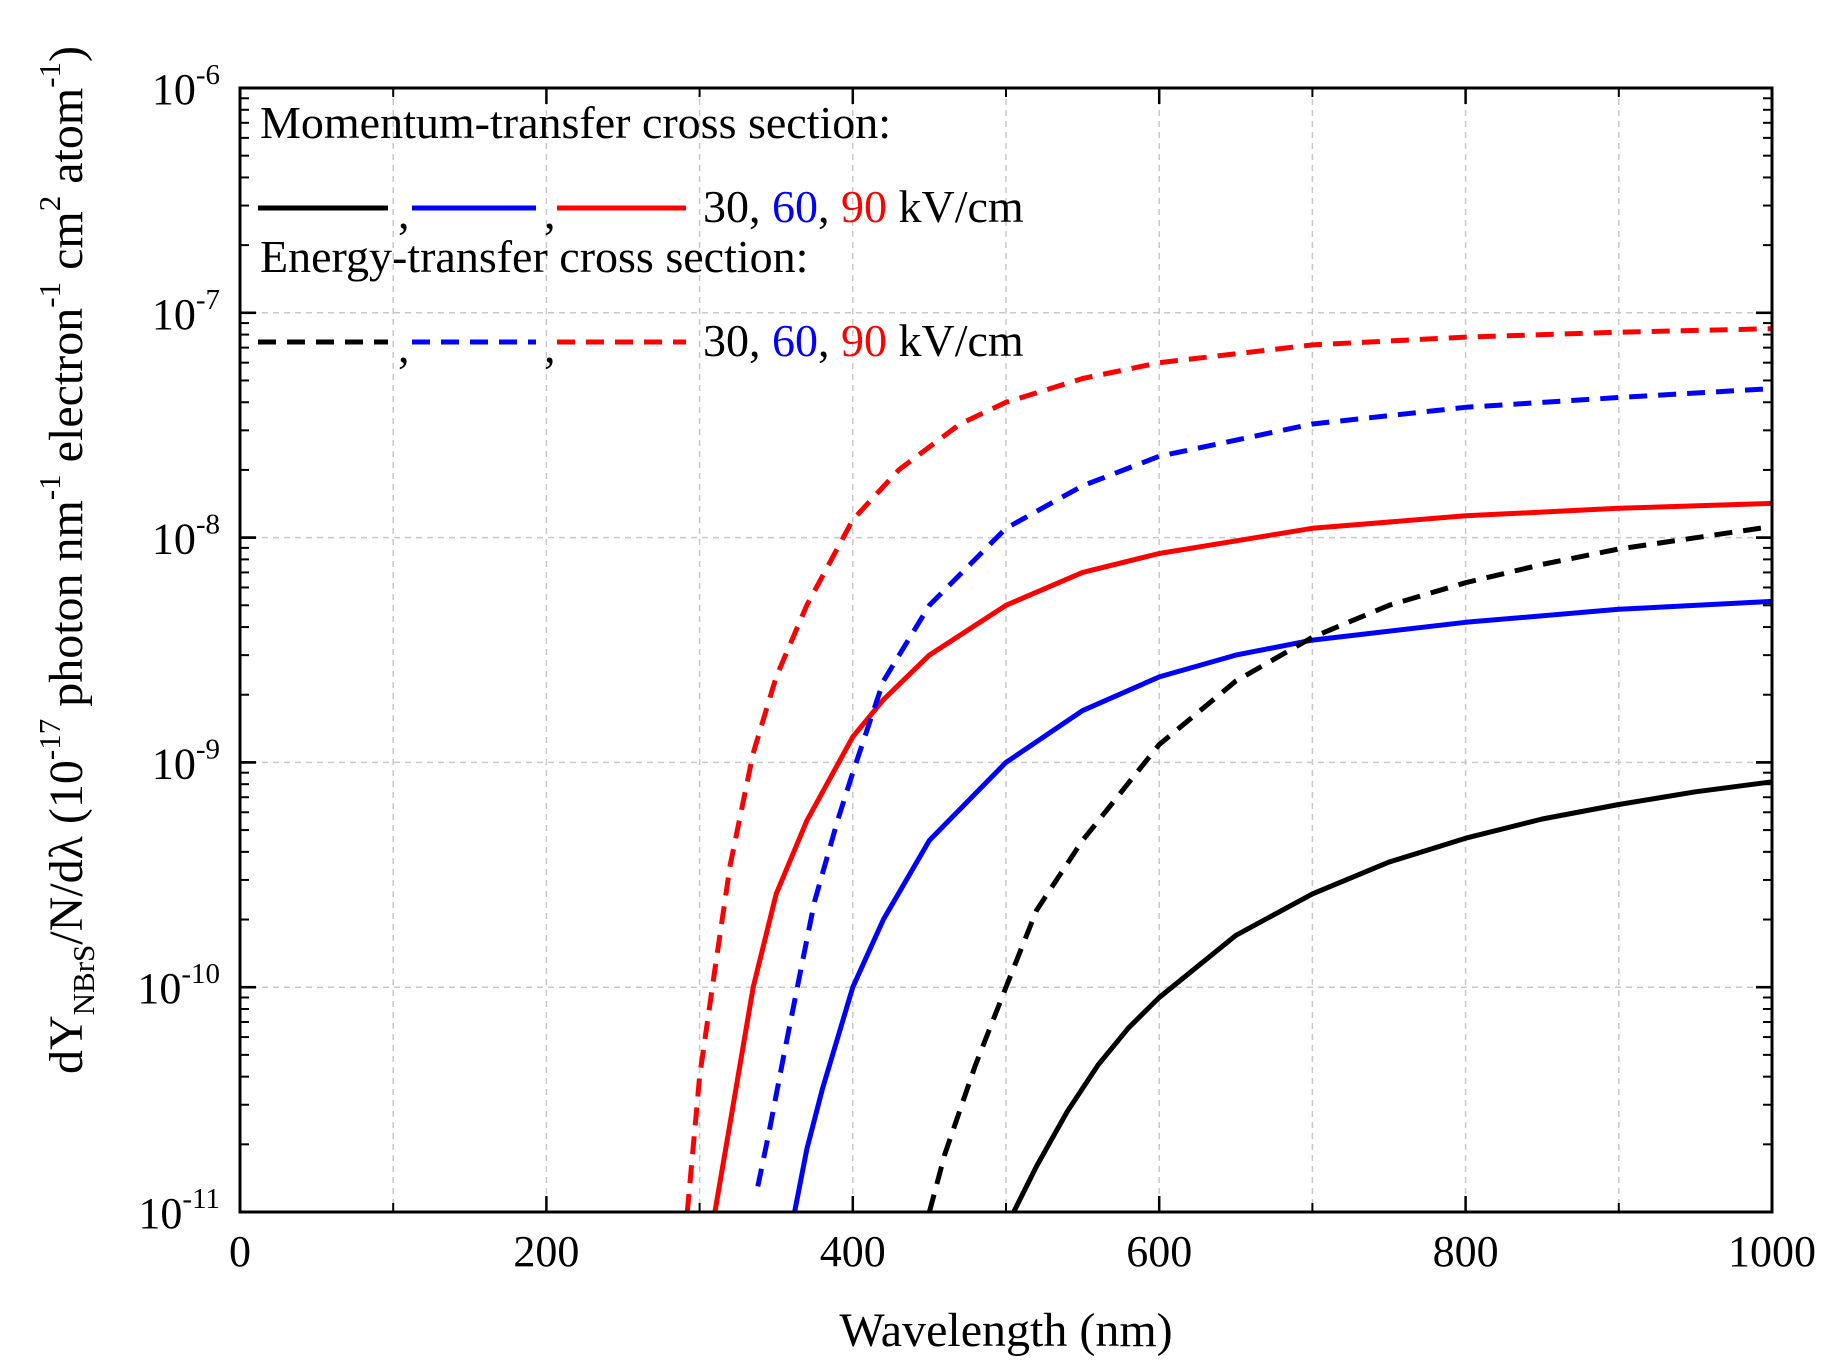 This screenshot has height=1364, width=1835. Describe the element at coordinates (179, 1210) in the screenshot. I see `y-tick-label: 10⁻¹¹` at that location.